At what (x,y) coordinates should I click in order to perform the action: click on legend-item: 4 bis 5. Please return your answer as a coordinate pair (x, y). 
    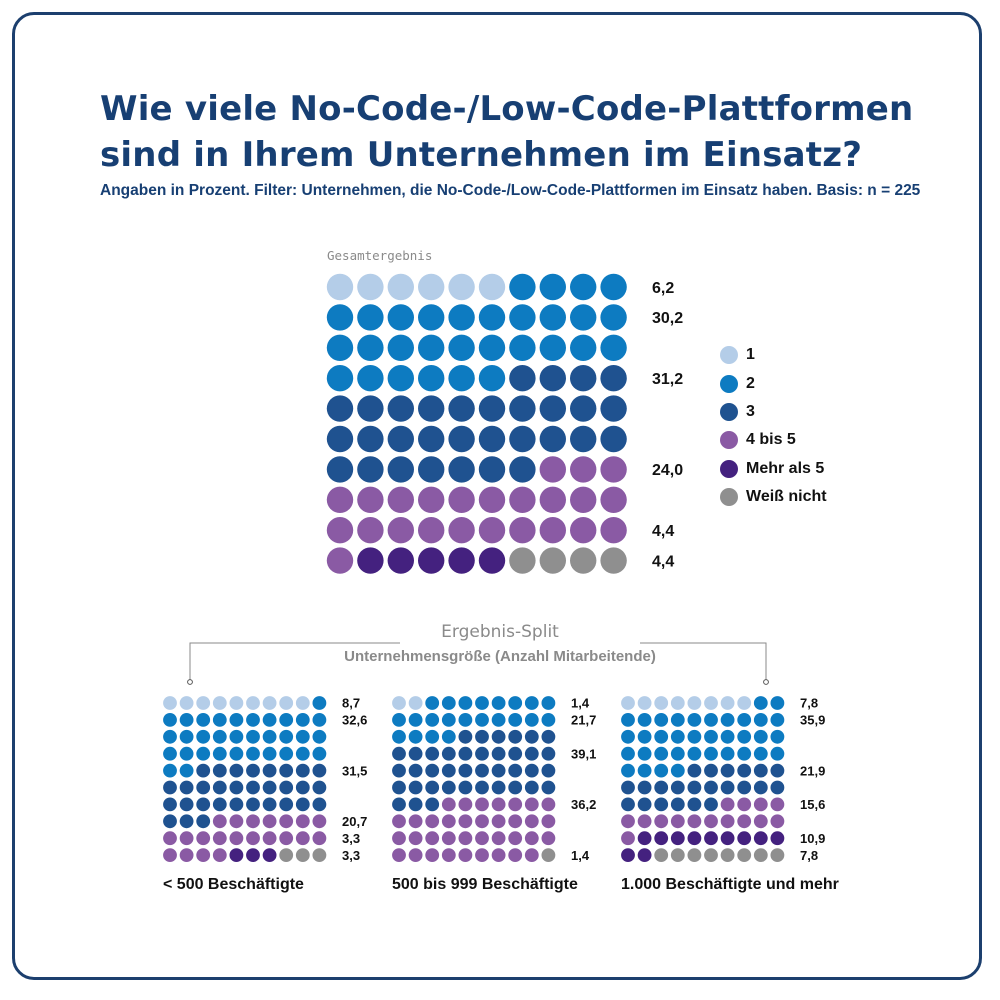
    Looking at the image, I should click on (773, 440).